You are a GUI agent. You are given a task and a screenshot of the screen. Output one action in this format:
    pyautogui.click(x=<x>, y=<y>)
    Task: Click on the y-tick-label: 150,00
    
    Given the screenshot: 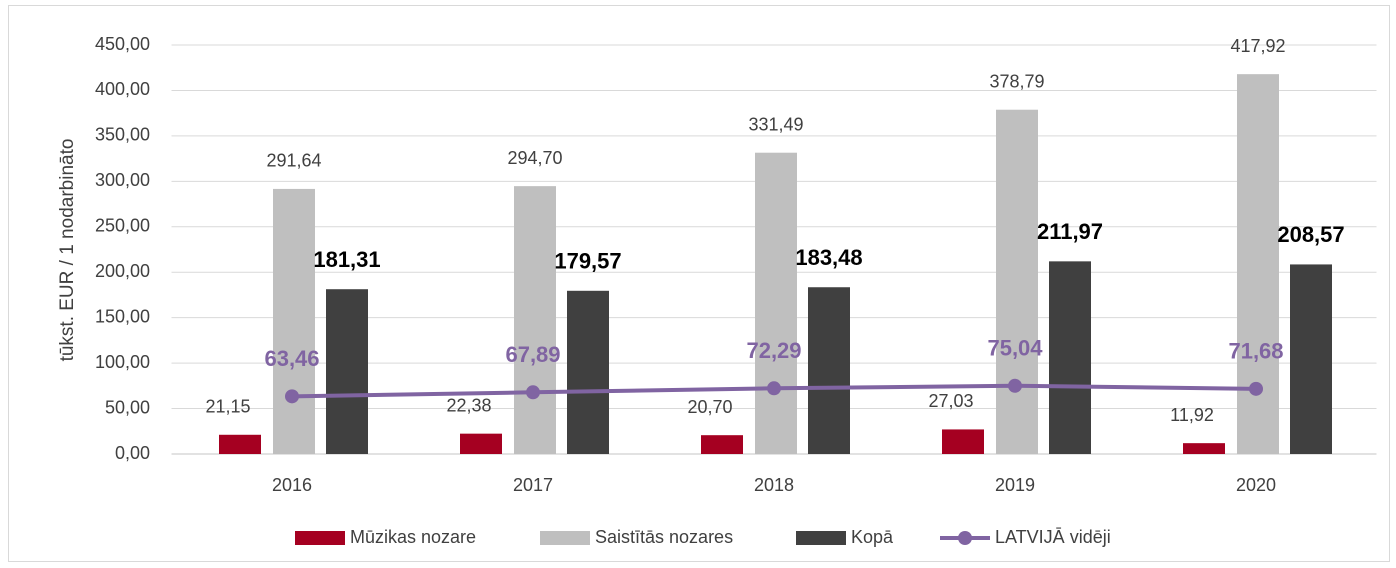 What is the action you would take?
    pyautogui.click(x=122, y=316)
    